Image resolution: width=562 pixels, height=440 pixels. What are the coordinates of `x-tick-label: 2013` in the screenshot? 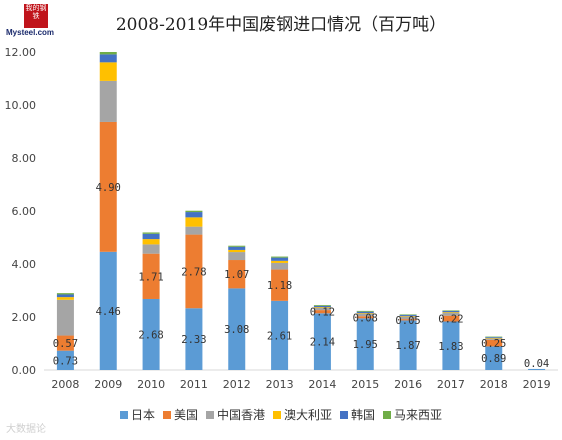 It's located at (280, 384).